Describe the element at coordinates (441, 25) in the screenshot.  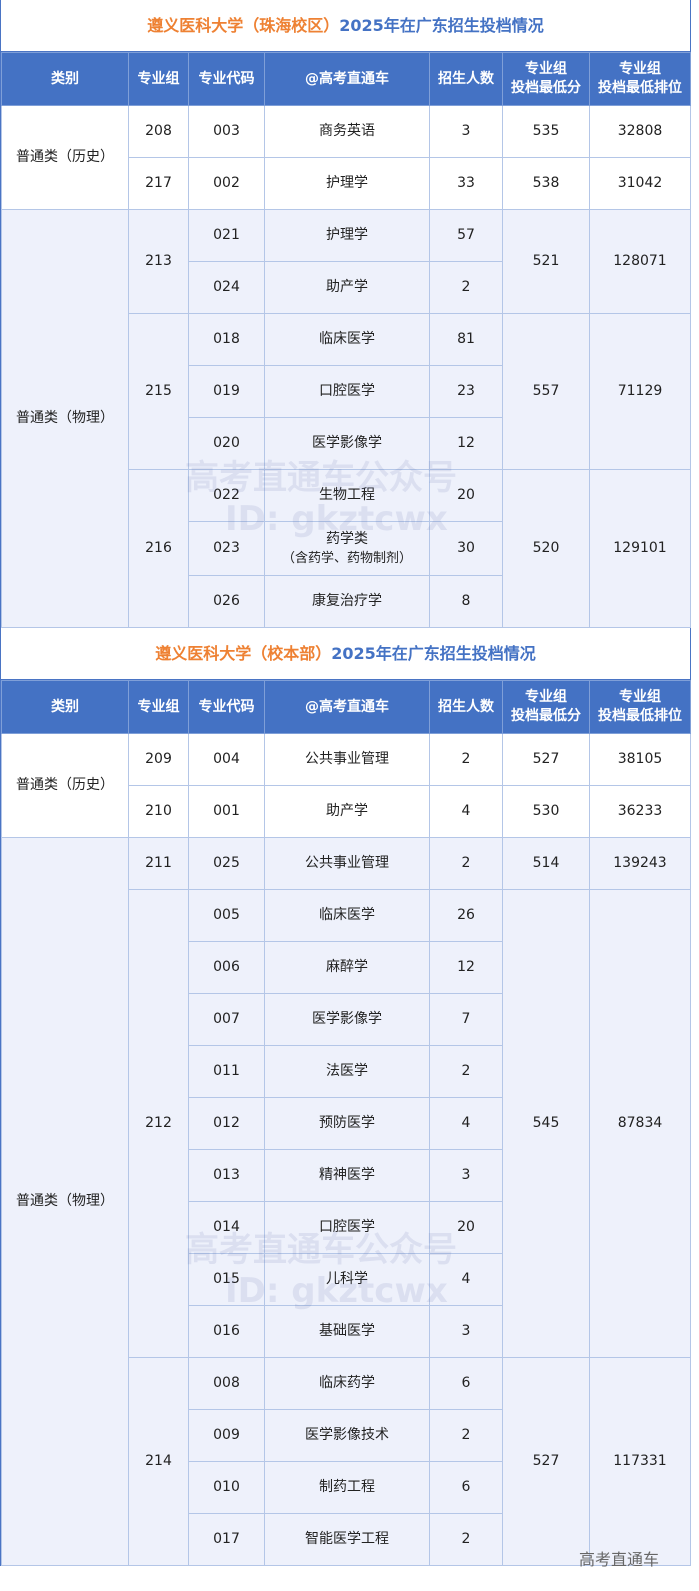
I see `title-rest: 2025年在广东招生投档情况` at that location.